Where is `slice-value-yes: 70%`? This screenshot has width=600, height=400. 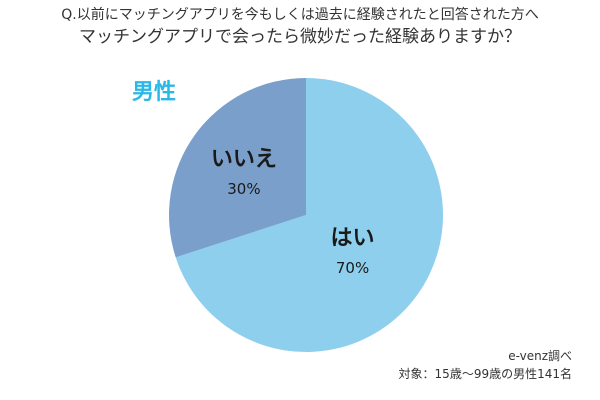 slice-value-yes: 70% is located at coordinates (352, 268).